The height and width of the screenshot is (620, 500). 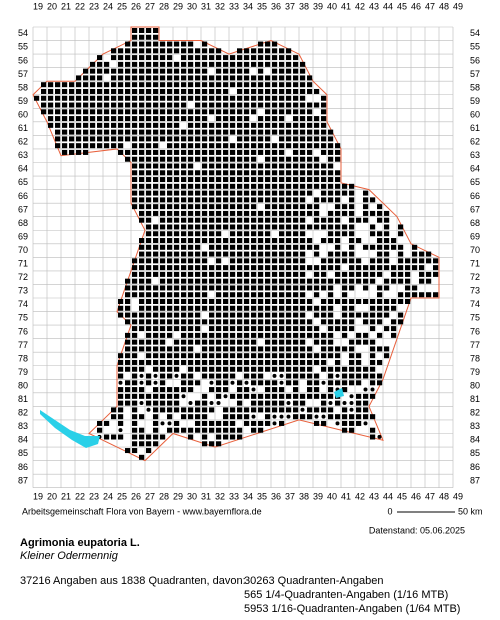 I want to click on x-label: 48, so click(x=444, y=496).